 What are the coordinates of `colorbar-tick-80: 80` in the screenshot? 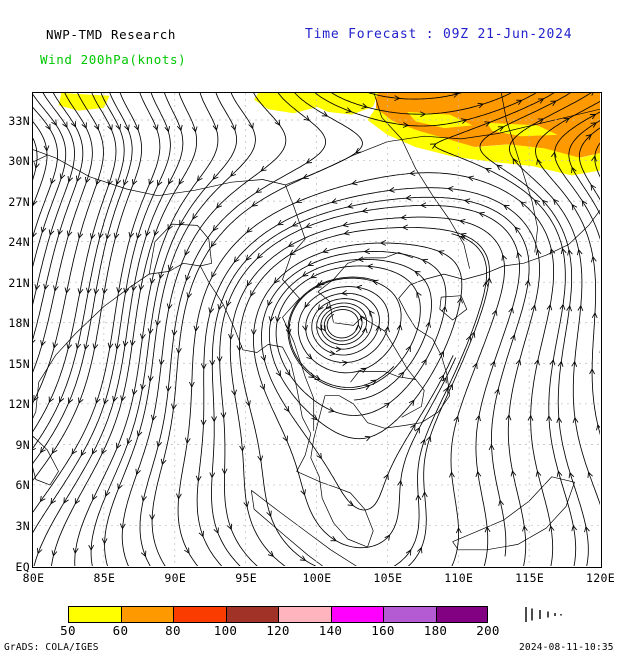 It's located at (173, 630).